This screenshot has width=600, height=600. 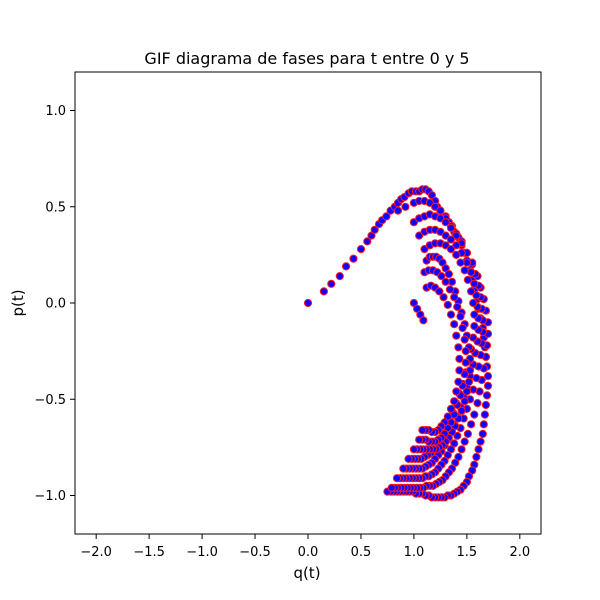 What do you see at coordinates (149, 552) in the screenshot?
I see `x-tick-label: −1.5` at bounding box center [149, 552].